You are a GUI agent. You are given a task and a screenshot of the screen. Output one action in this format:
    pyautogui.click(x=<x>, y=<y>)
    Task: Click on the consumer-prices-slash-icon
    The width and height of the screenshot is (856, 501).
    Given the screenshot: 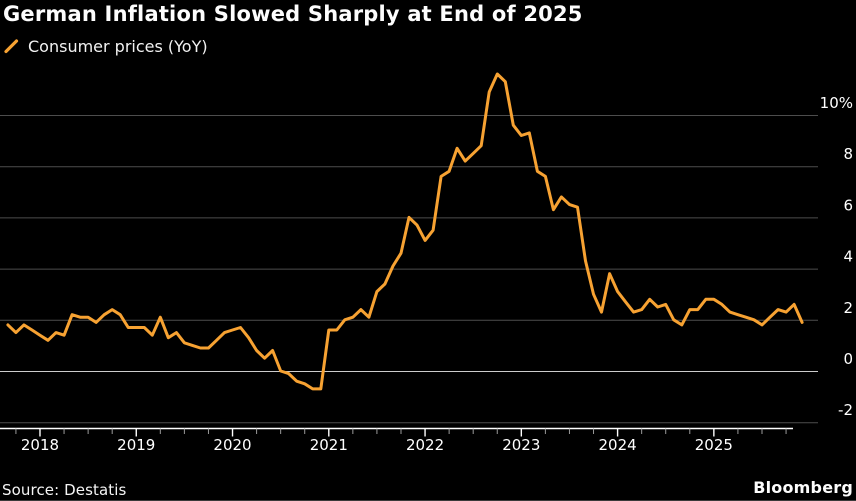 What is the action you would take?
    pyautogui.click(x=11, y=46)
    